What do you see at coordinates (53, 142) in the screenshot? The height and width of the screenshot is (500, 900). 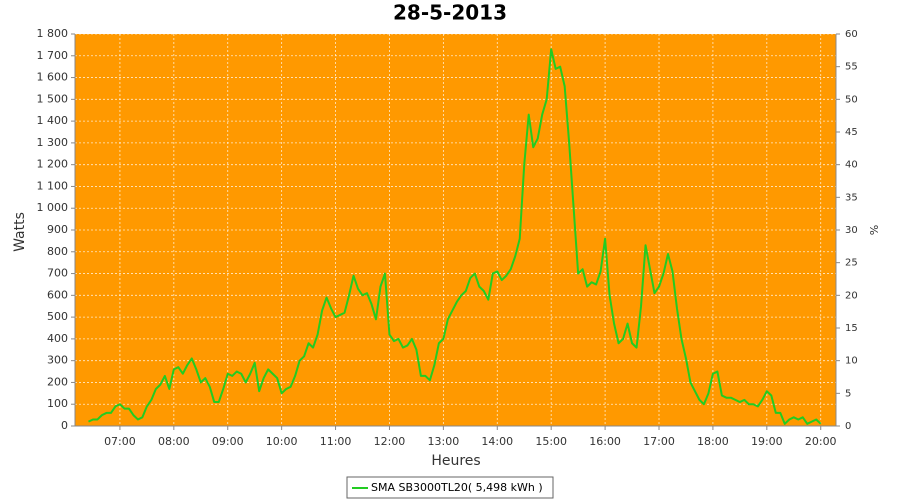 I see `y-tick-label: 1 300` at bounding box center [53, 142].